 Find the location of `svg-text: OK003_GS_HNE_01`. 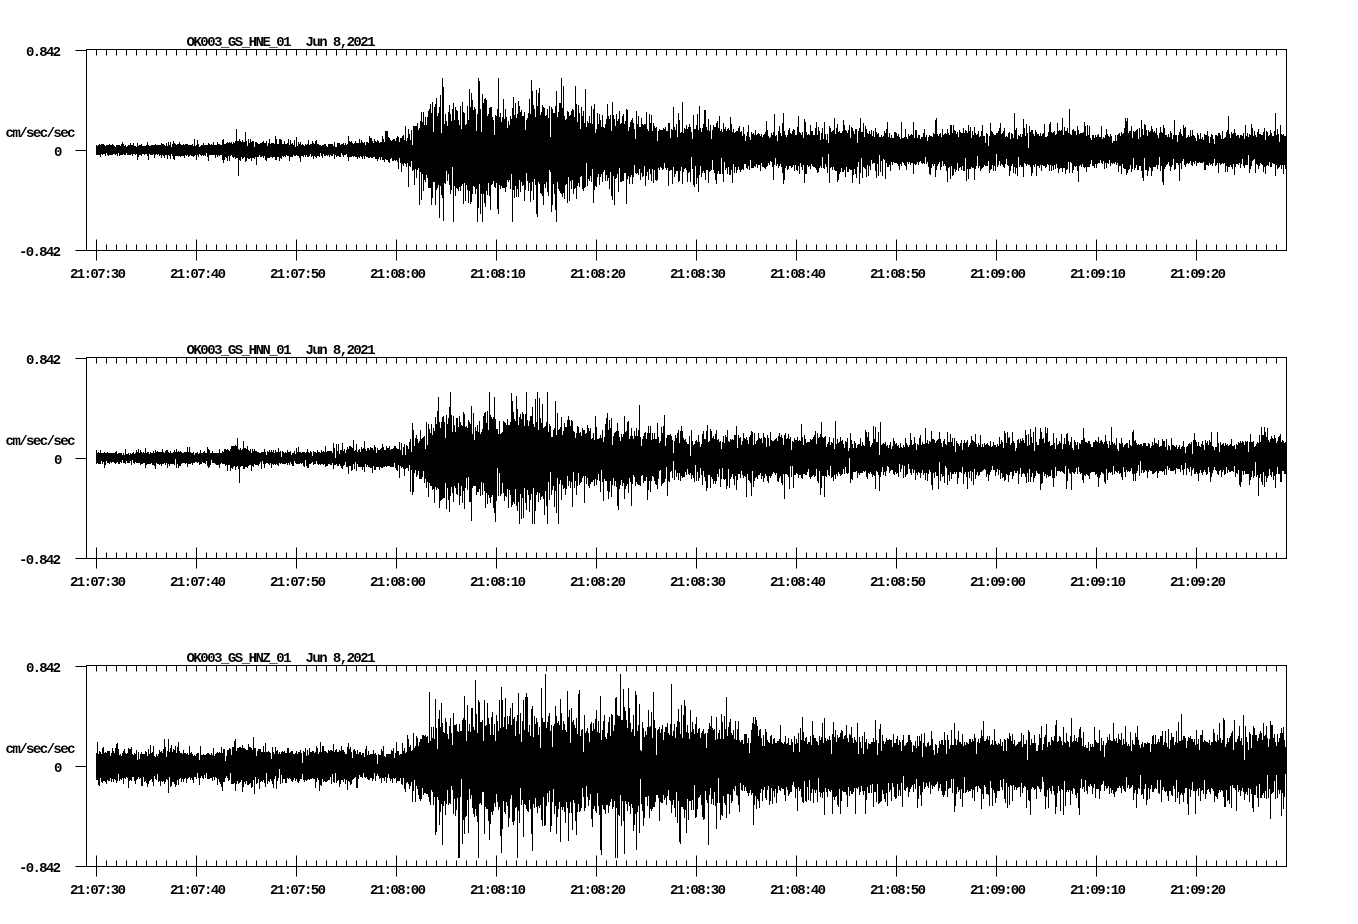

svg-text: OK003_GS_HNE_01 is located at coordinates (239, 43).